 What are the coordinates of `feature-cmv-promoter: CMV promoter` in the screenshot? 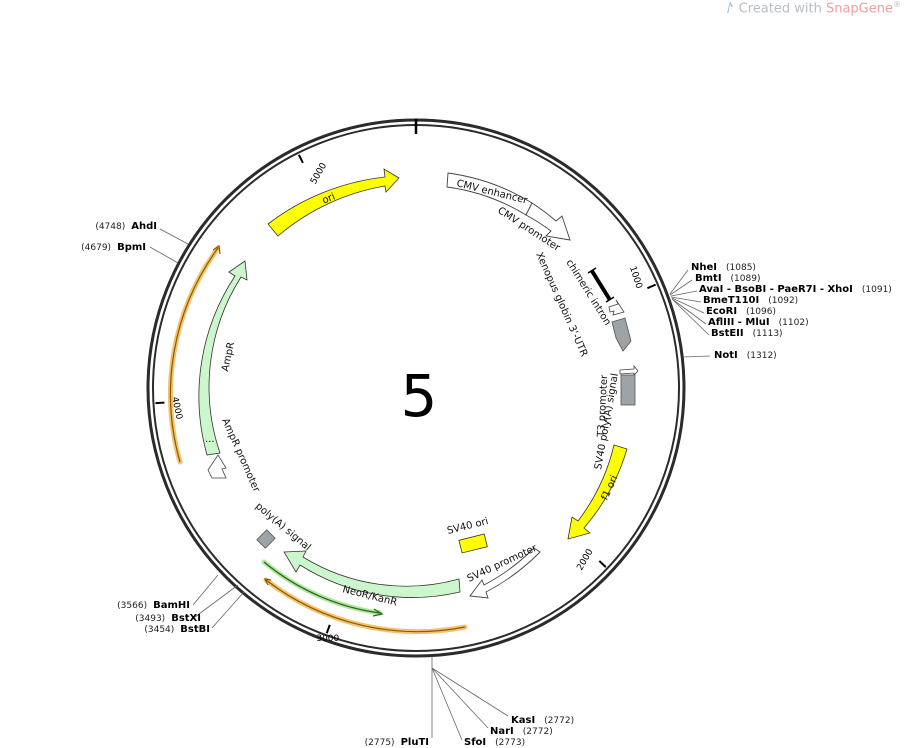 It's located at (533, 228).